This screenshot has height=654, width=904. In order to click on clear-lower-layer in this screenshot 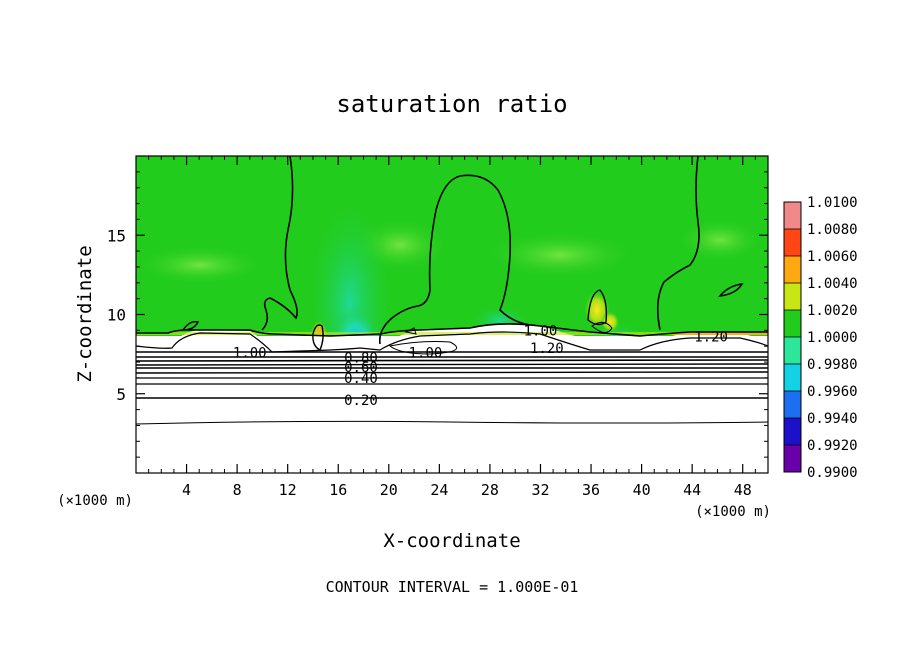, I will do `click(452, 414)`.